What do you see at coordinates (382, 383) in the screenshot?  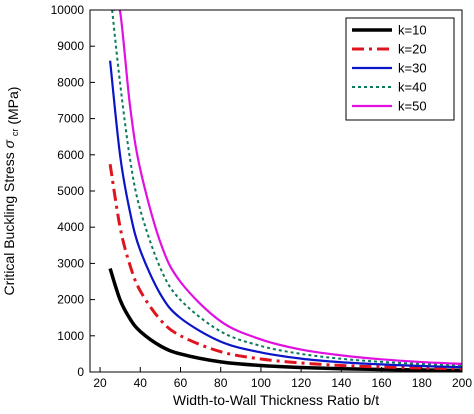 I see `x-tick-label: 160` at bounding box center [382, 383].